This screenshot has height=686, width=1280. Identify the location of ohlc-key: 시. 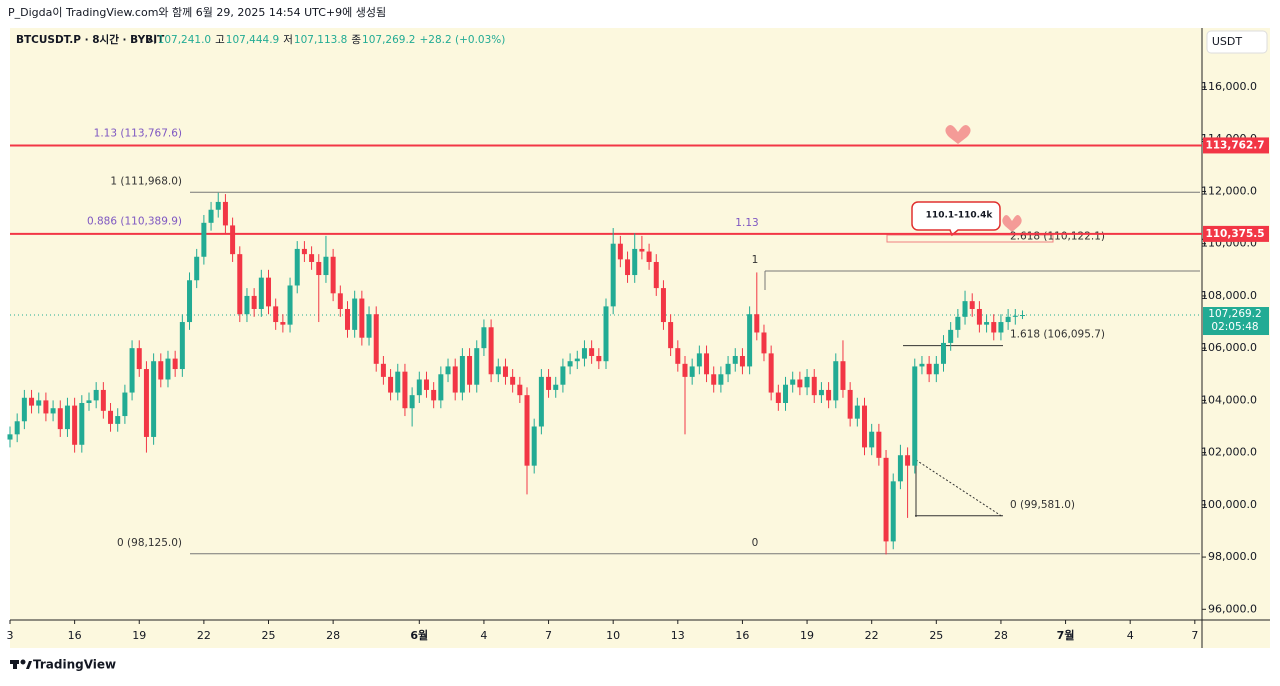
(152, 40).